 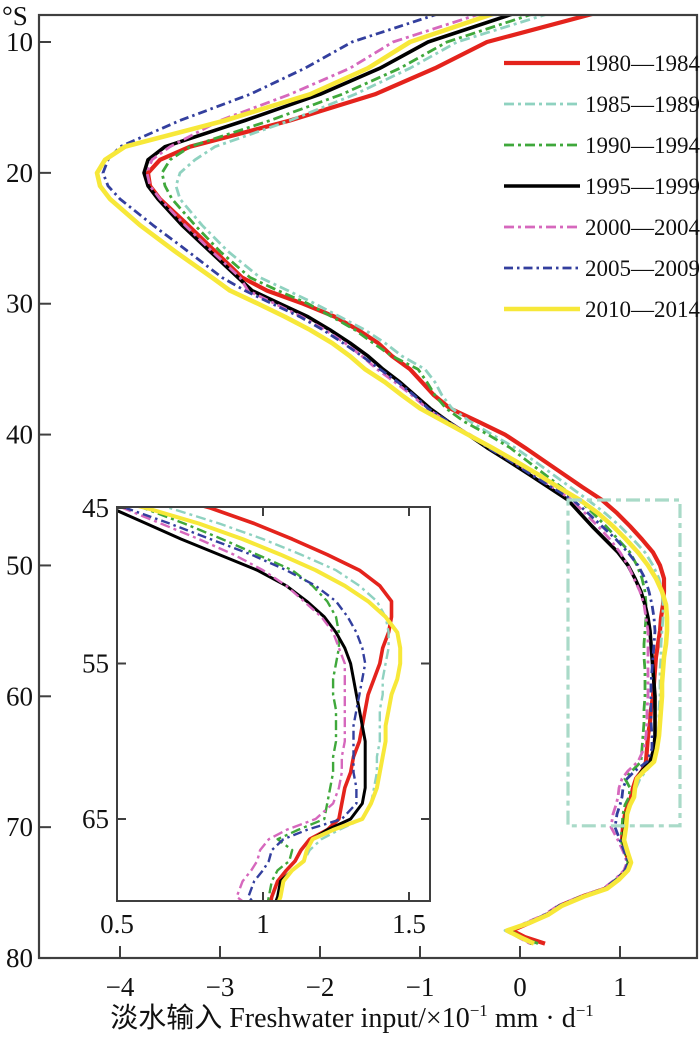 I want to click on x-axis-tick-label: −4, so click(x=120, y=987).